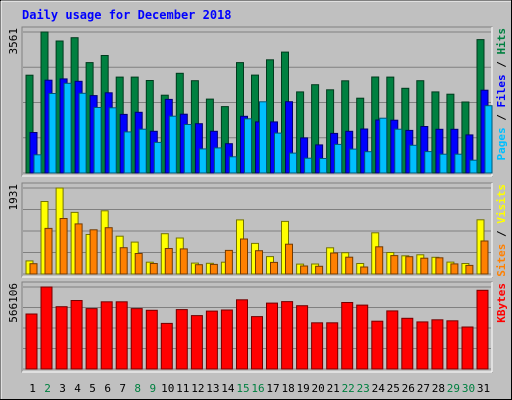  Describe the element at coordinates (257, 388) in the screenshot. I see `day-label: 16` at that location.